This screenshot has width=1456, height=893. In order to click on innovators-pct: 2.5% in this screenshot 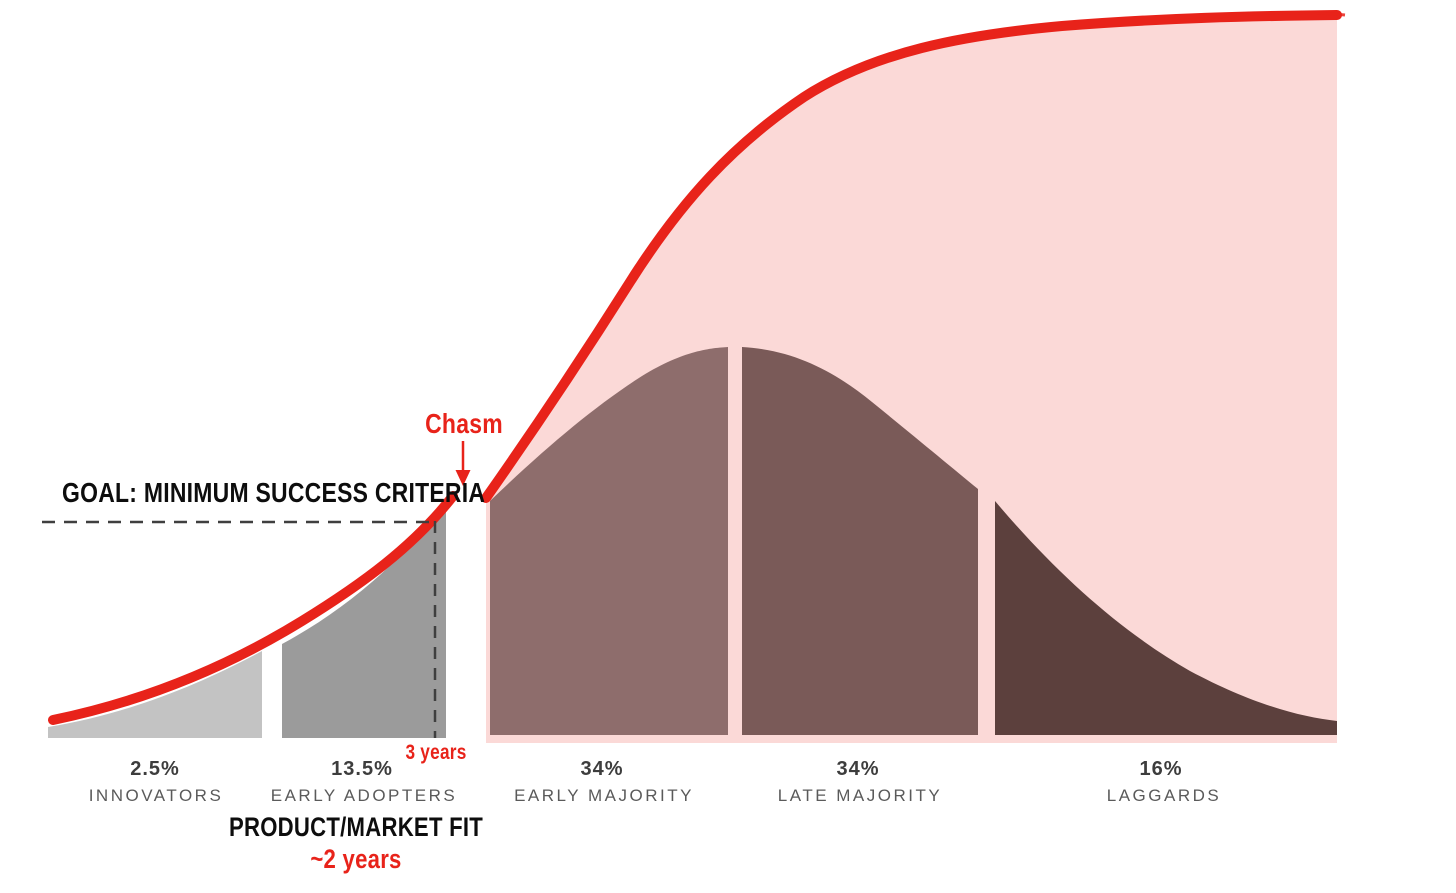, I will do `click(155, 769)`.